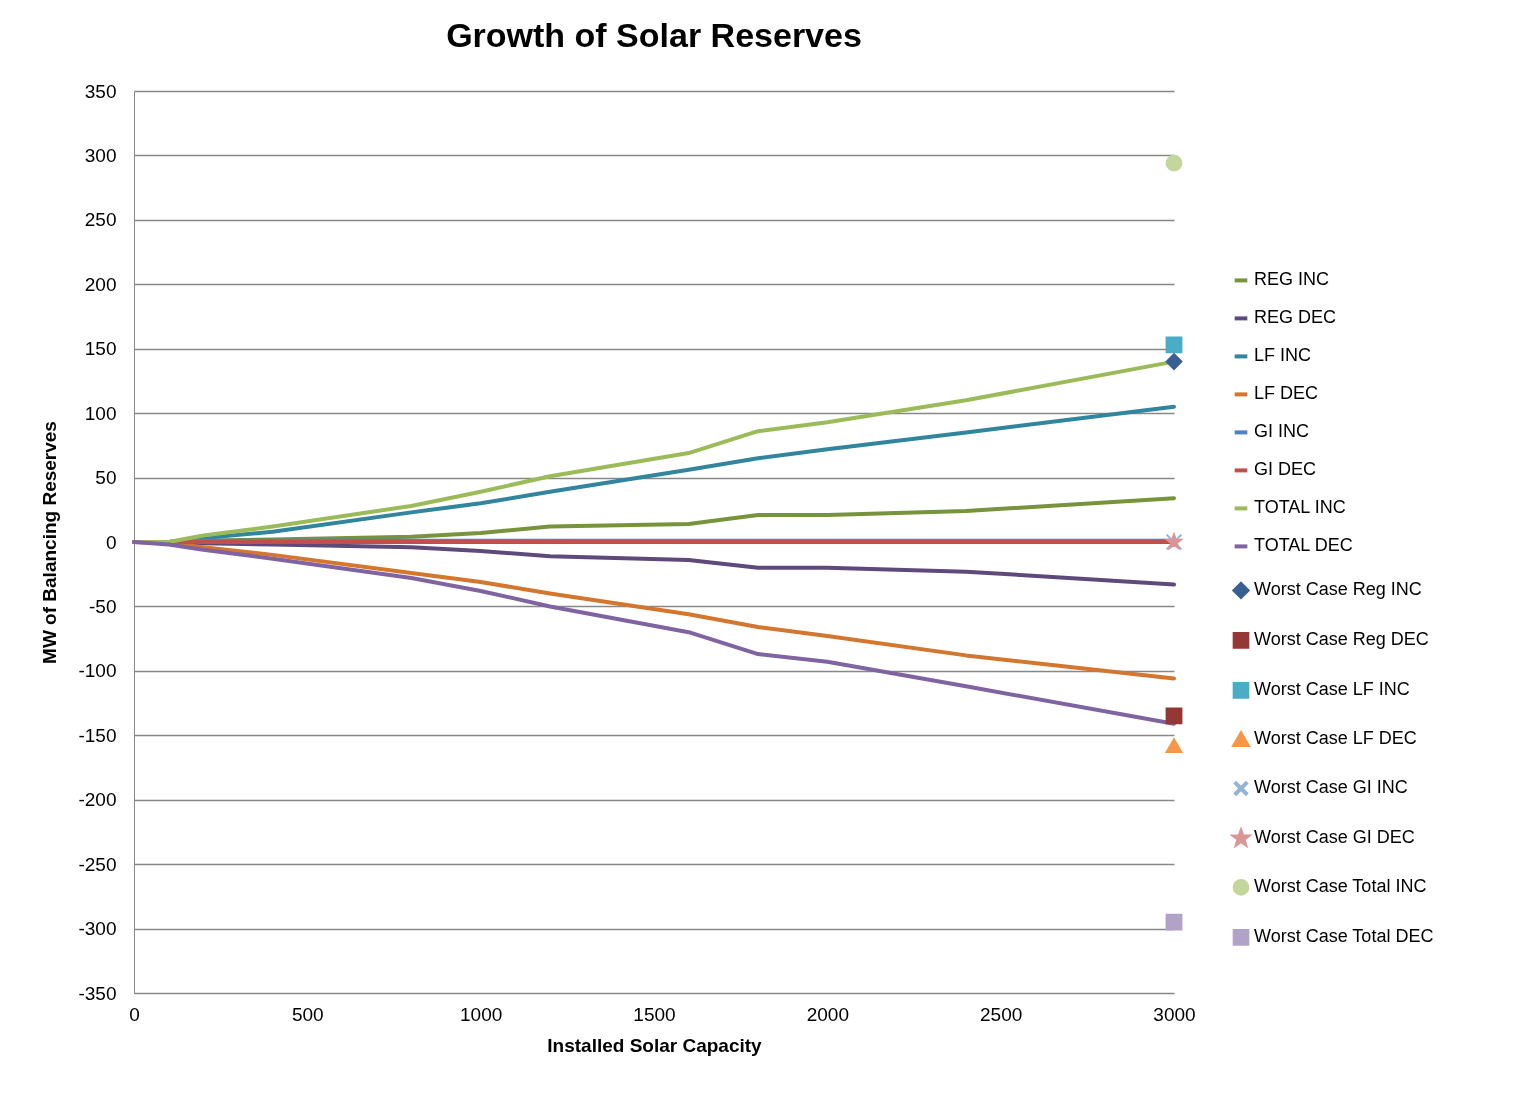 The height and width of the screenshot is (1107, 1516). I want to click on legend-label: LF INC, so click(1283, 355).